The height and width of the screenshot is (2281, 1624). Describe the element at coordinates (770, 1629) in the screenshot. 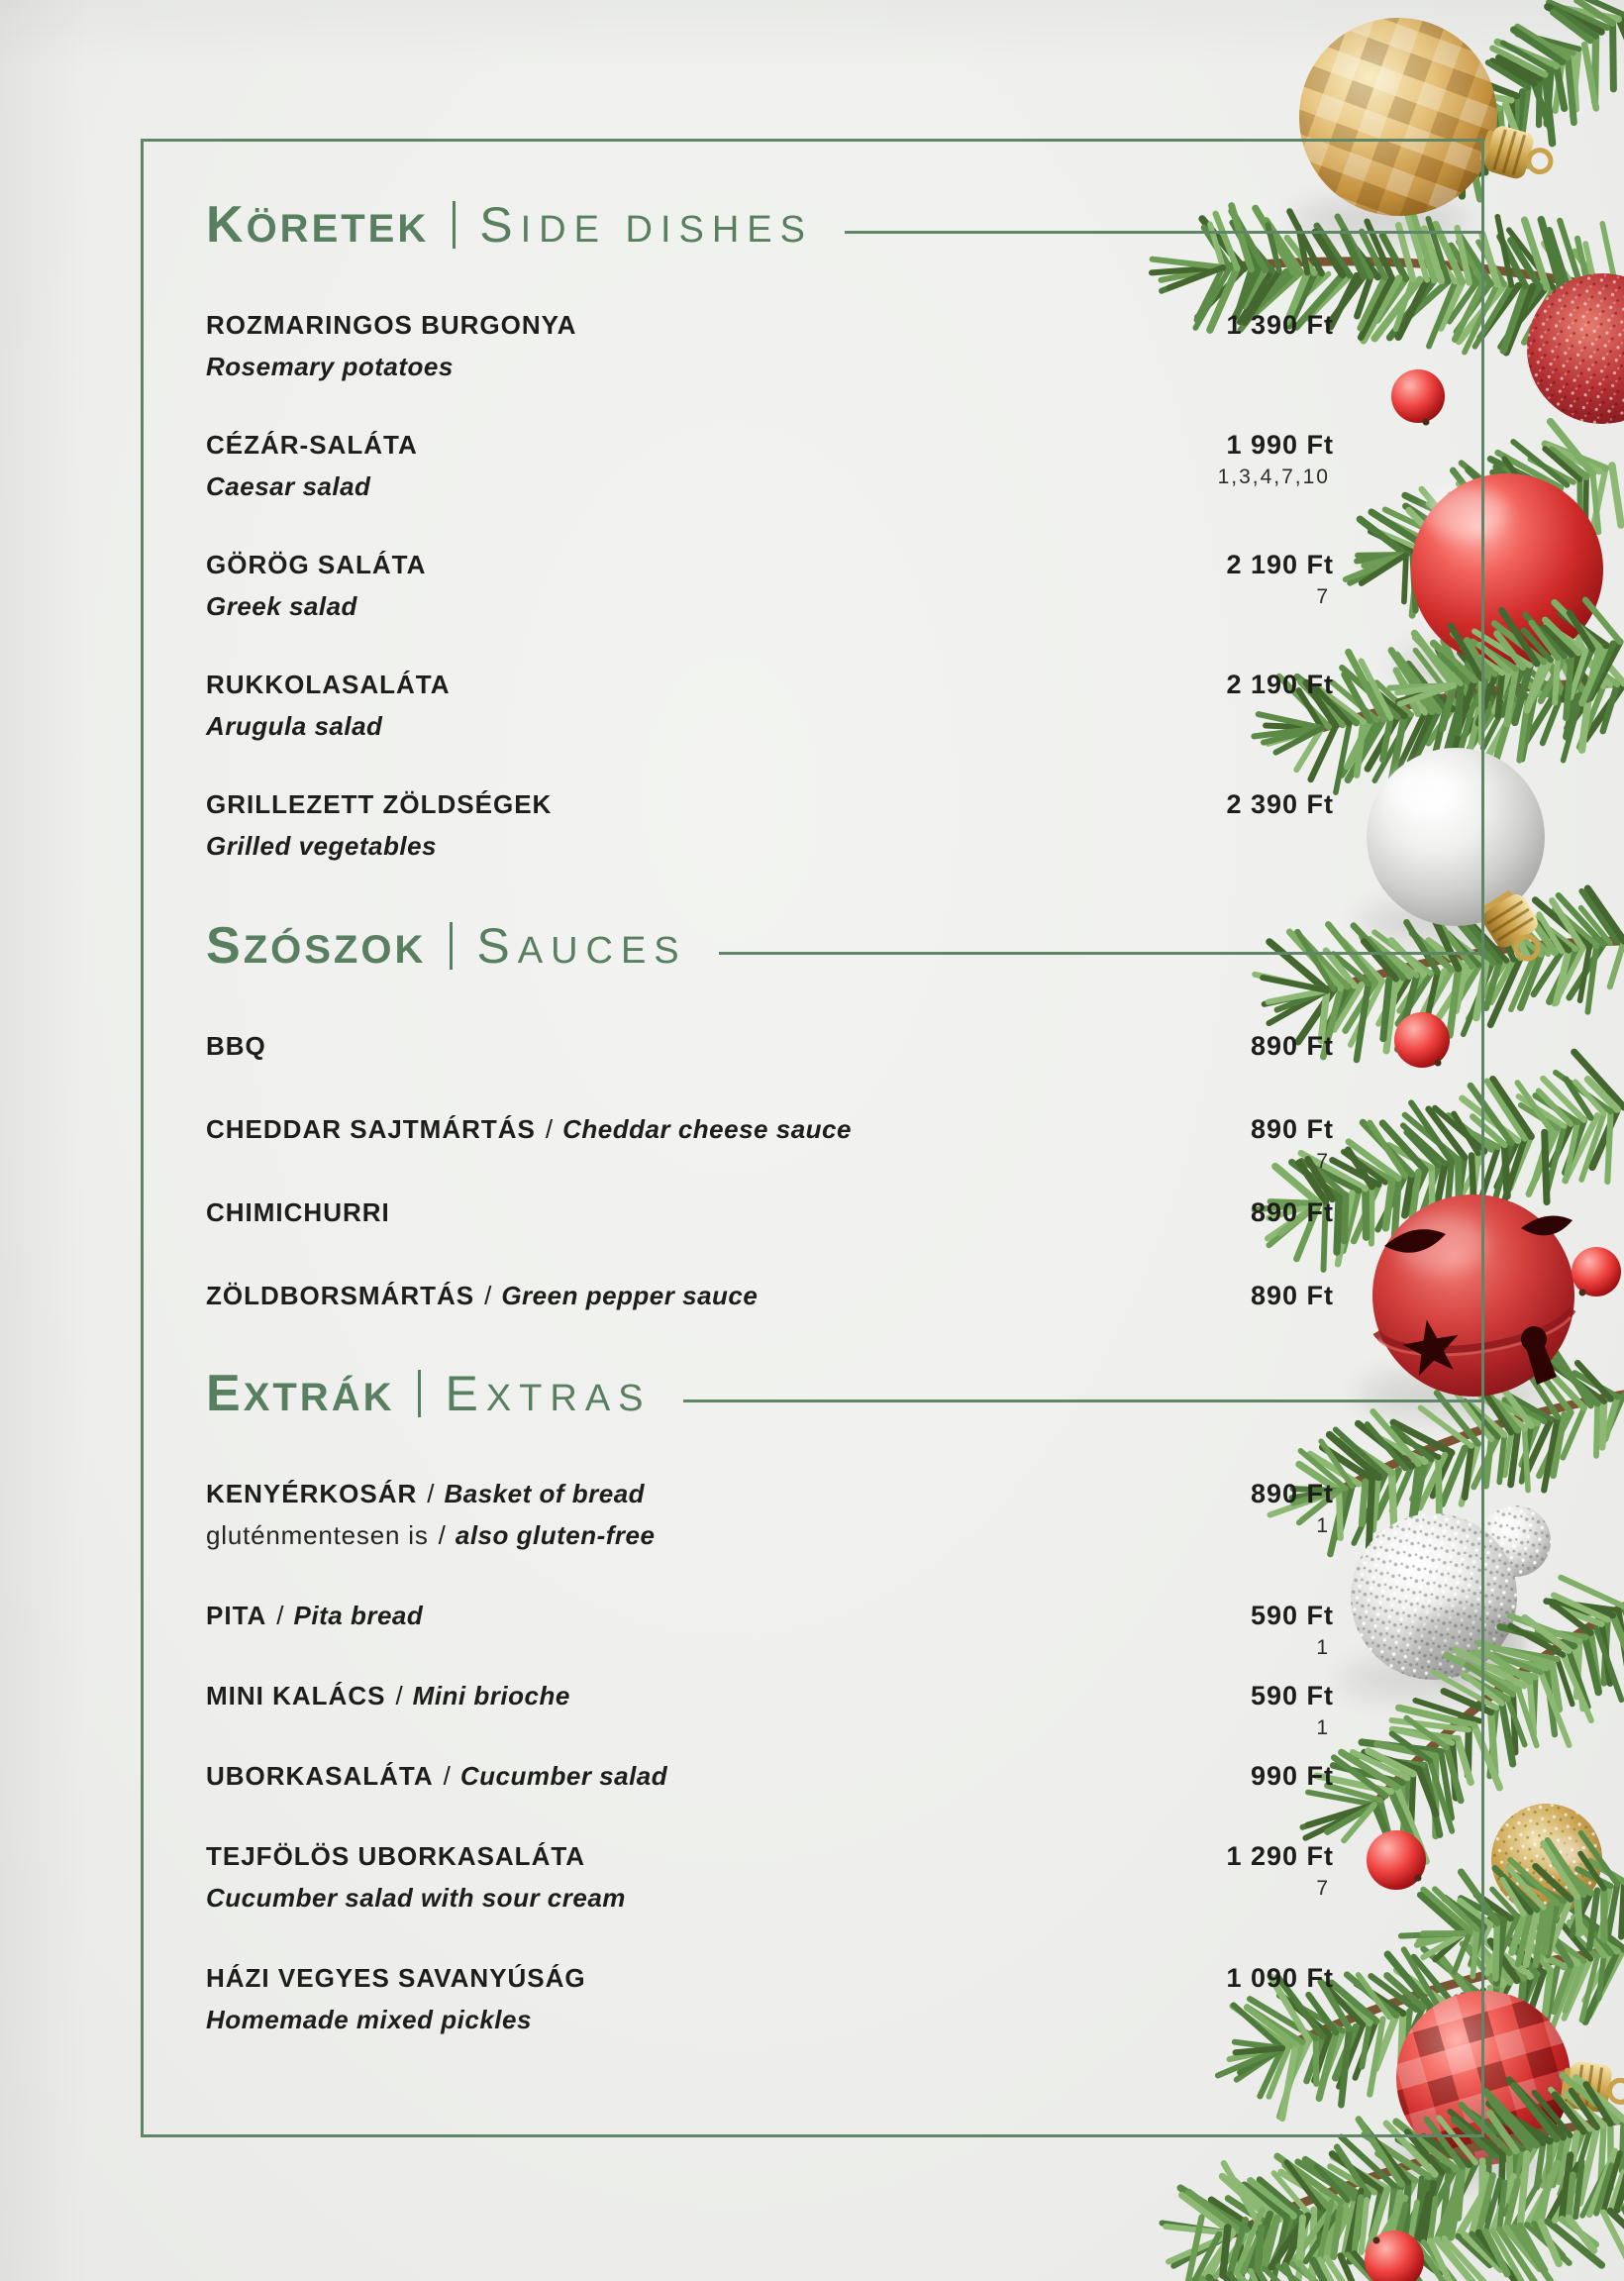

I see `menu-item: PITA / Pita bread 590 Ft 1` at that location.